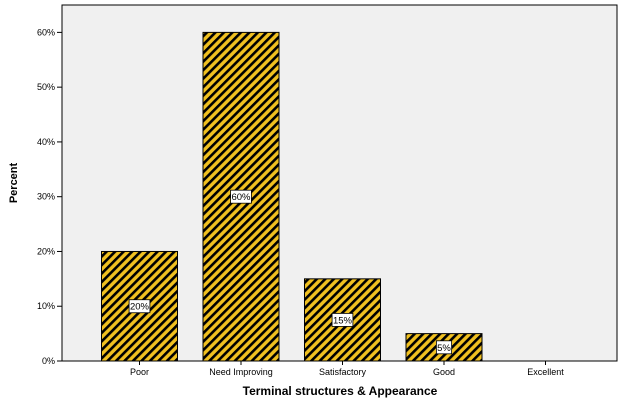 This screenshot has height=403, width=620. What do you see at coordinates (46, 32) in the screenshot?
I see `y-tick-label: 60%` at bounding box center [46, 32].